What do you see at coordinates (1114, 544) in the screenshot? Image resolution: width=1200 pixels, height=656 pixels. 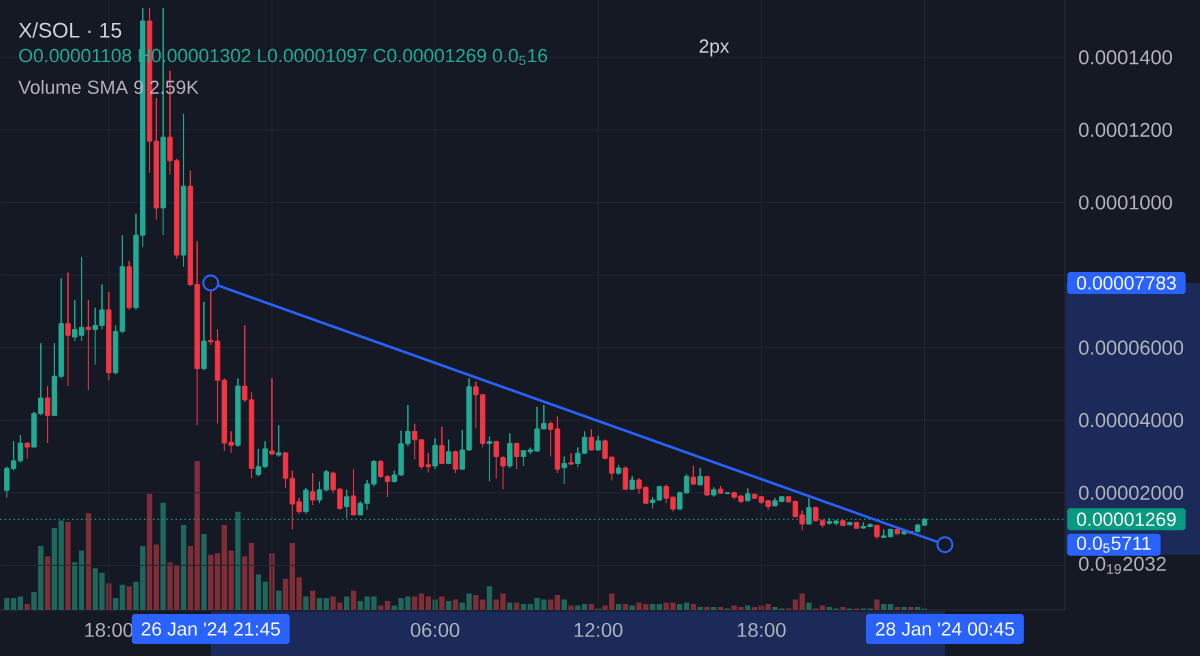 I see `text: 0.0$_{5}$5711` at bounding box center [1114, 544].